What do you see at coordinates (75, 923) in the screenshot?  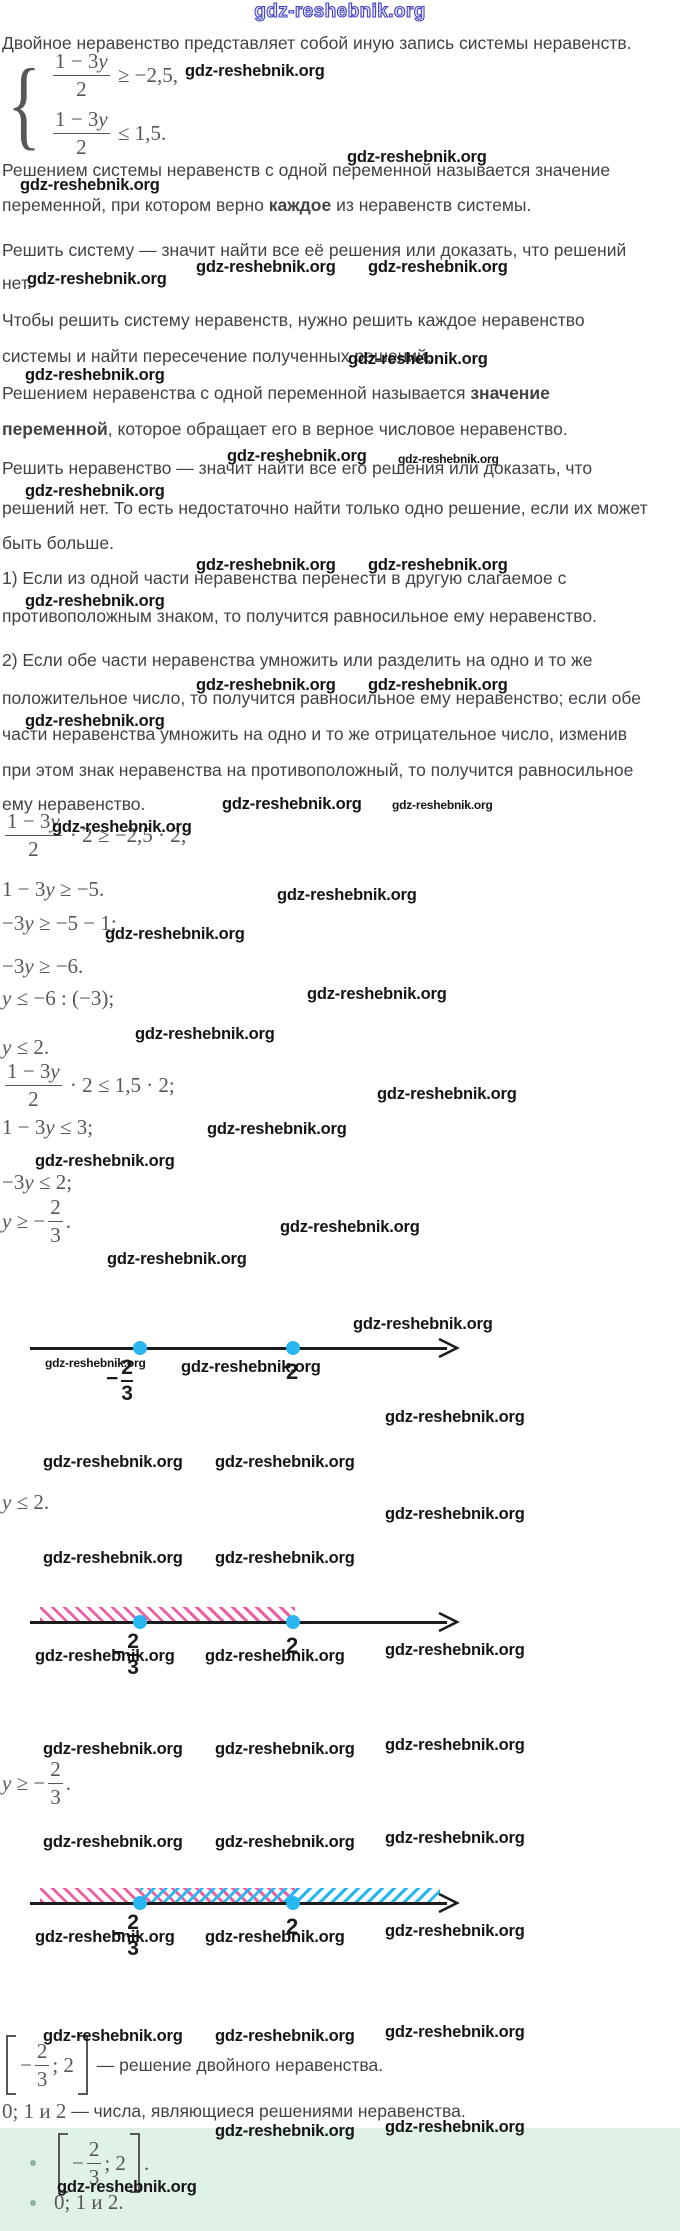 I see `math-segment: ≥ −5 − 1;` at bounding box center [75, 923].